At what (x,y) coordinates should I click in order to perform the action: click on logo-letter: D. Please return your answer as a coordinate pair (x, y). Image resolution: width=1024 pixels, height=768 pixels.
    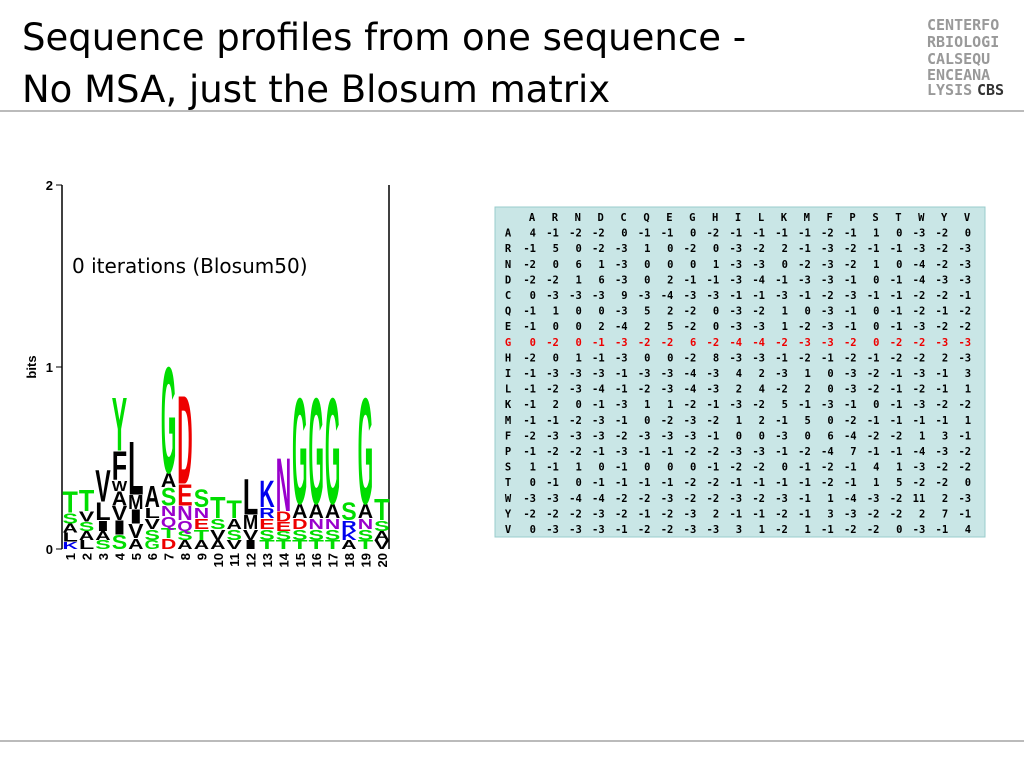
    Looking at the image, I should click on (169, 543).